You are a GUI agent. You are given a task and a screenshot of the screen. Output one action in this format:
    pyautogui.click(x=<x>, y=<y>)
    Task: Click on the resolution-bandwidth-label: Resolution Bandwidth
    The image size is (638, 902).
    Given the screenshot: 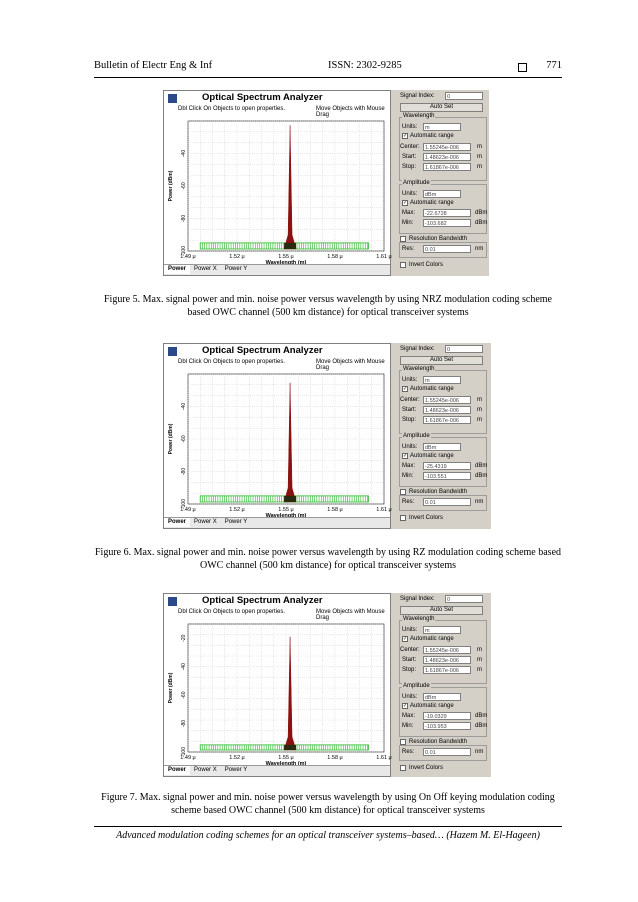 What is the action you would take?
    pyautogui.click(x=438, y=239)
    